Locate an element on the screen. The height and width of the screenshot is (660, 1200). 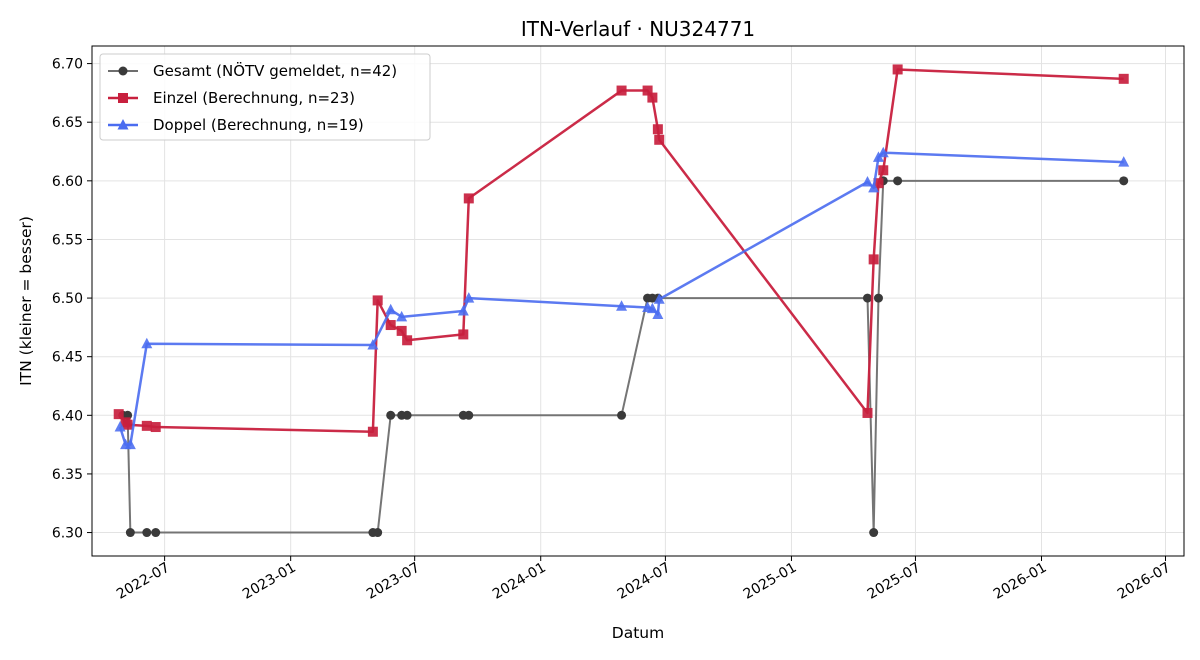
y-tick-label: 6.35 is located at coordinates (67, 475).